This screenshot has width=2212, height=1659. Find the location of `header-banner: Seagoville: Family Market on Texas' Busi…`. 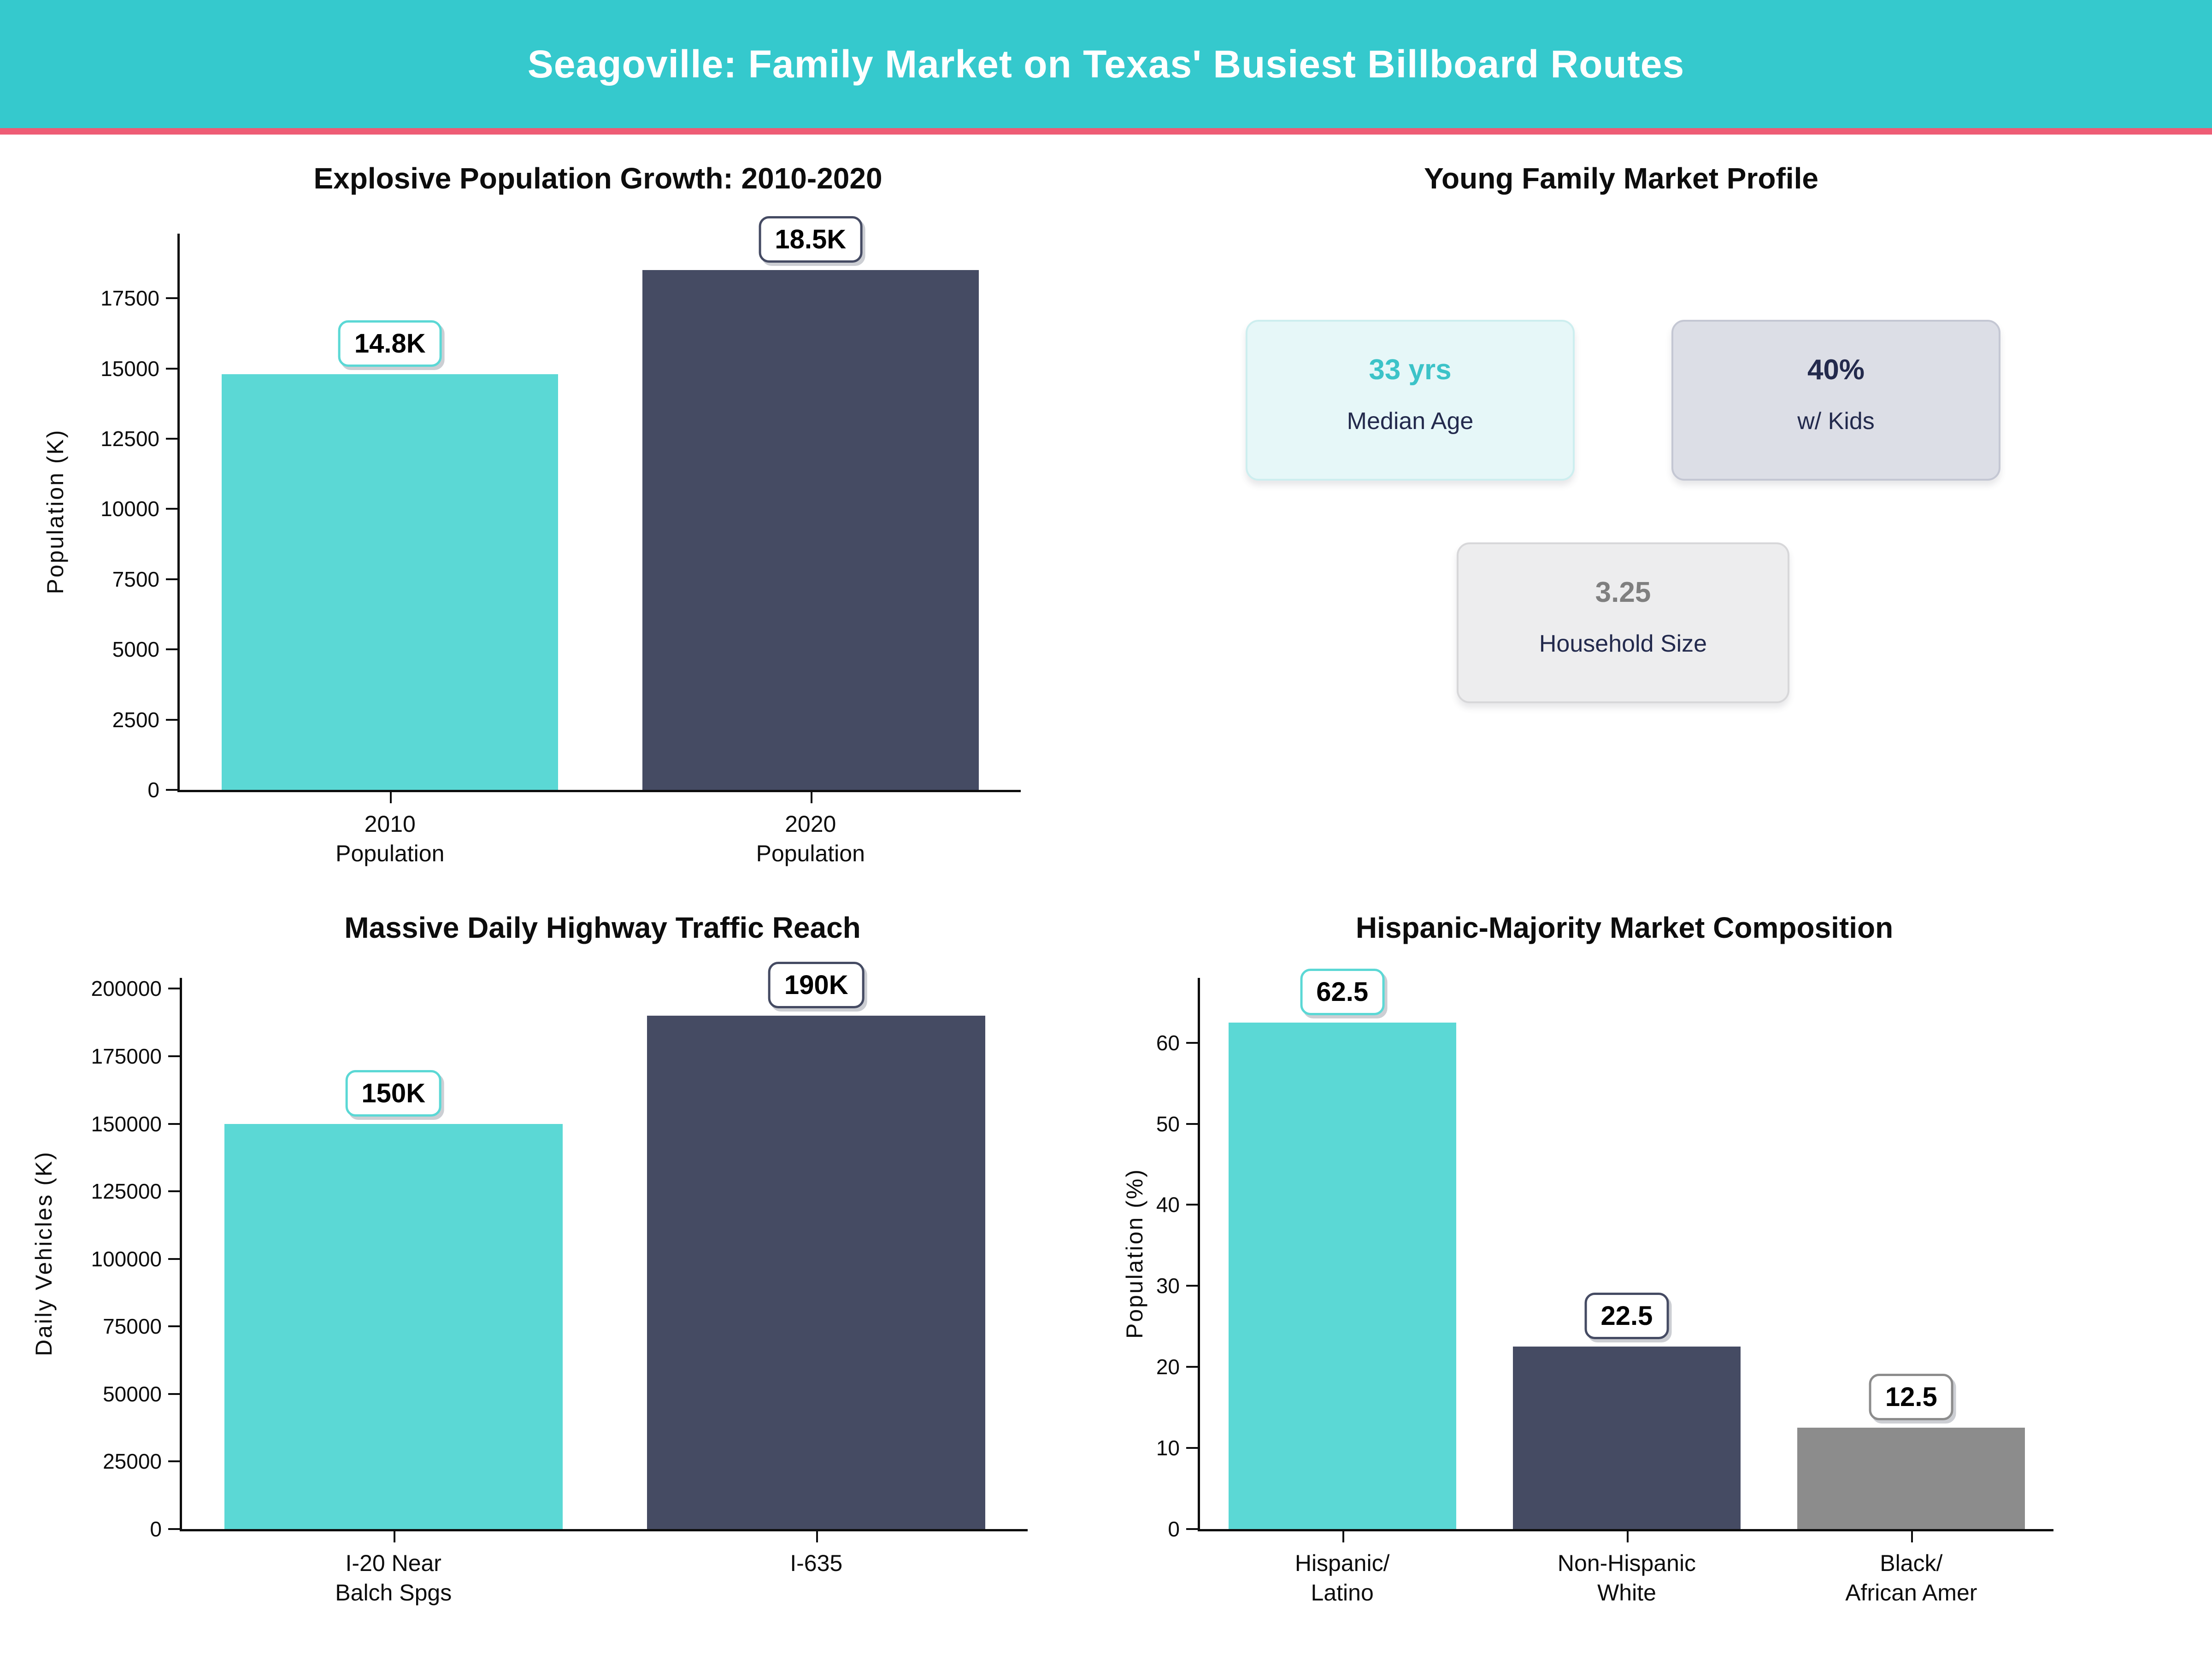

header-banner: Seagoville: Family Market on Texas' Busi… is located at coordinates (1106, 64).